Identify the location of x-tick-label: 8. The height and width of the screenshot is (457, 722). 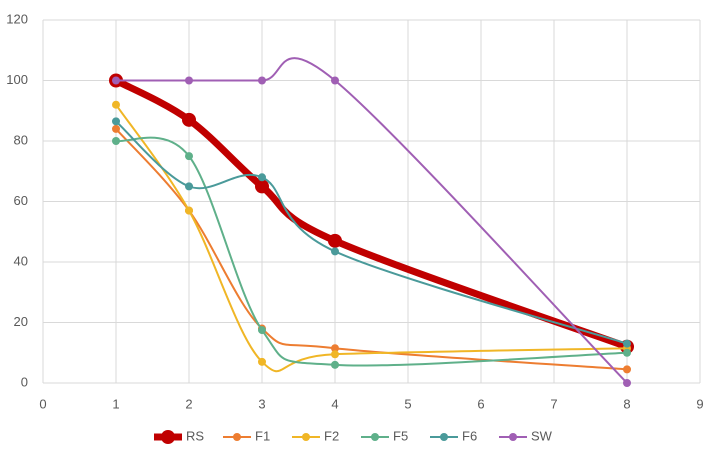
(626, 403).